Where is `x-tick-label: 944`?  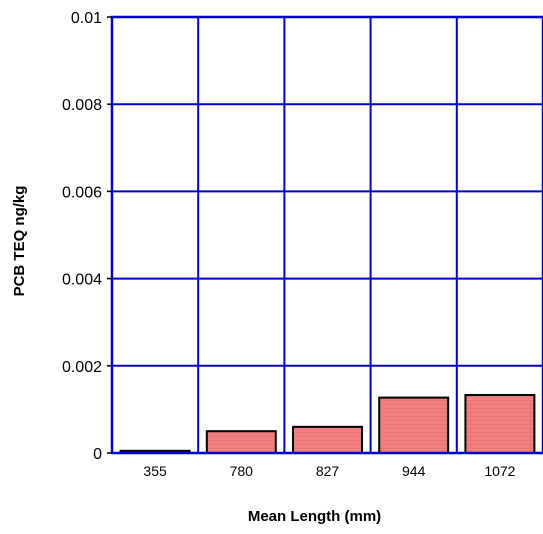
x-tick-label: 944 is located at coordinates (414, 471).